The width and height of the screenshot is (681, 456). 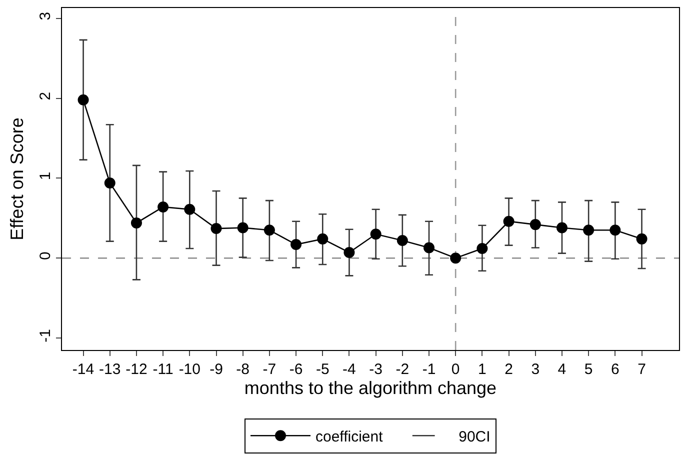 I want to click on x-tick-label: 1, so click(x=482, y=369).